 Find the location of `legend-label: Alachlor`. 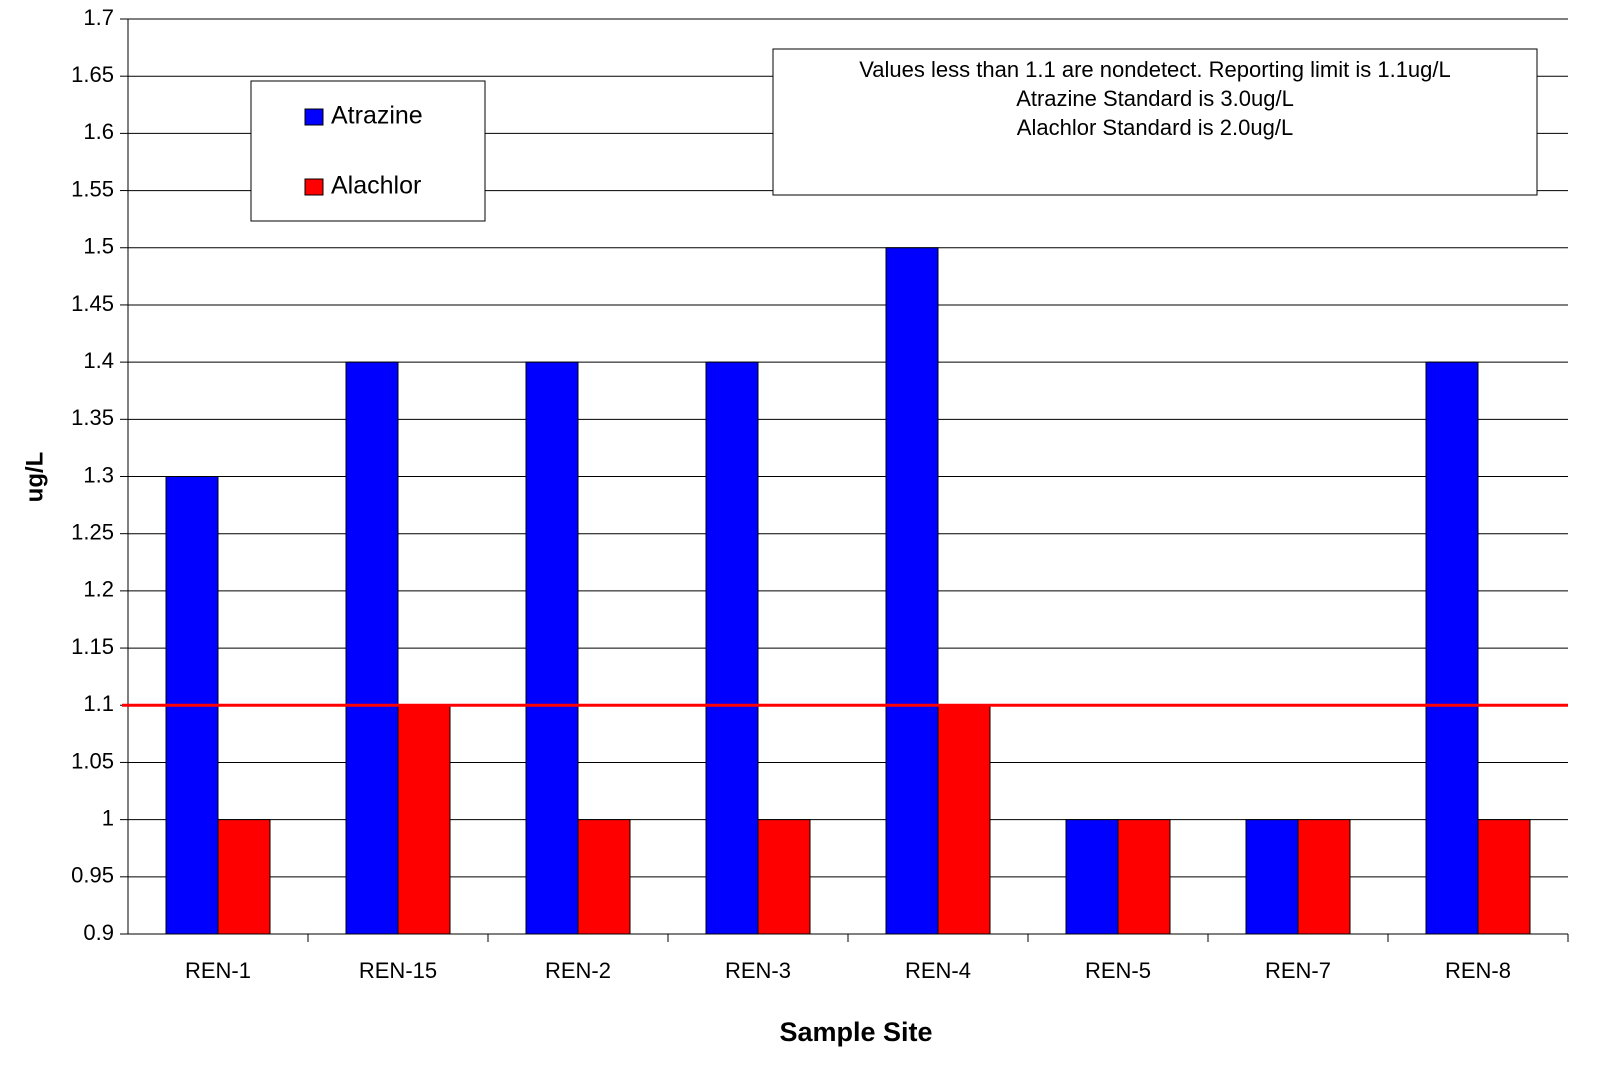

legend-label: Alachlor is located at coordinates (376, 186).